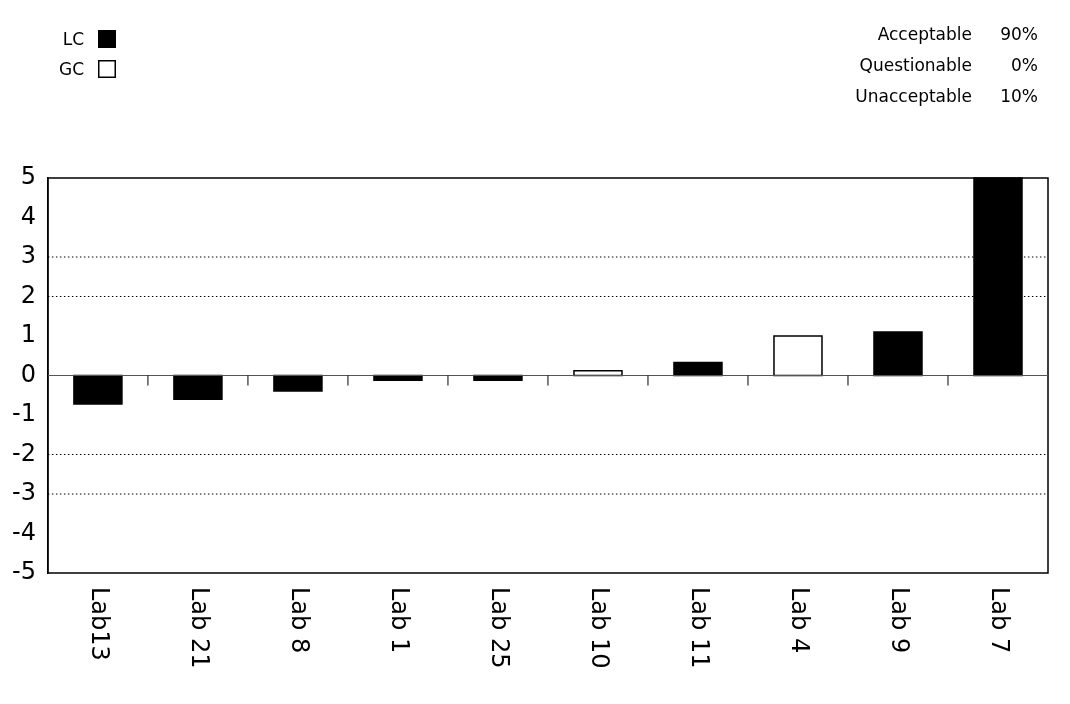  Describe the element at coordinates (957, 34) in the screenshot. I see `text: Acceptable 90%` at that location.